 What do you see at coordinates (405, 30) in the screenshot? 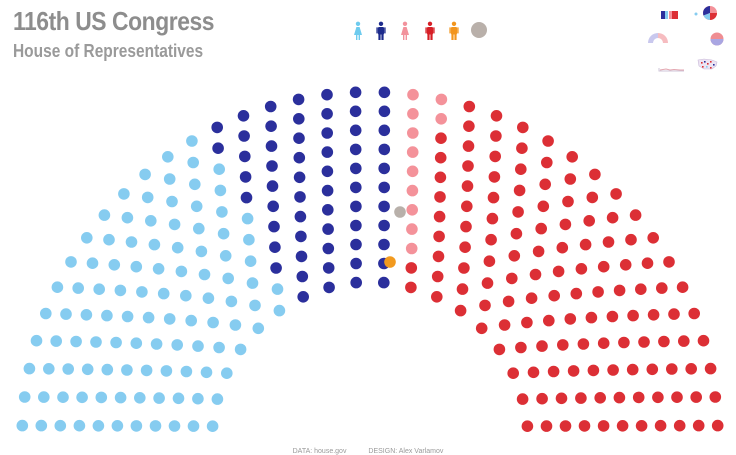
I see `women-republicans-filter` at bounding box center [405, 30].